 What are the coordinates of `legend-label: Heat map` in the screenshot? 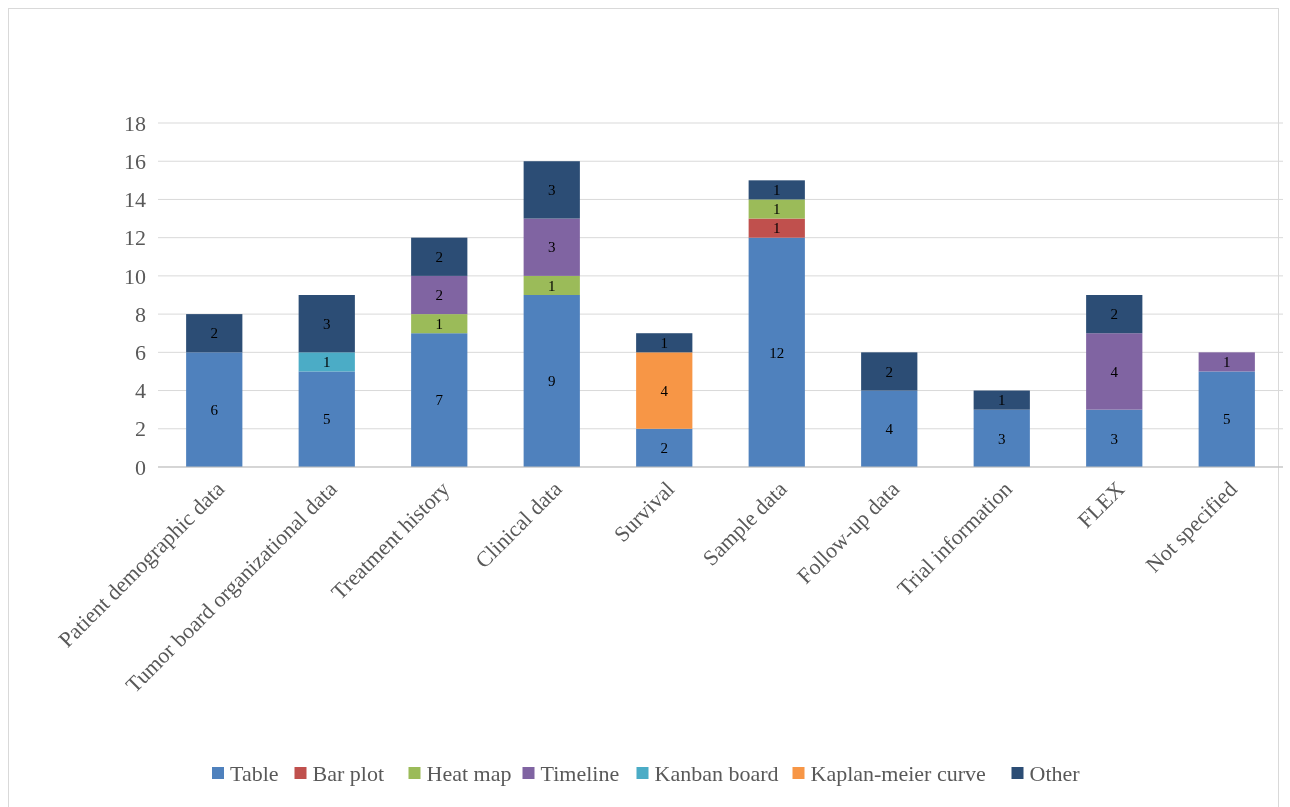 It's located at (469, 773).